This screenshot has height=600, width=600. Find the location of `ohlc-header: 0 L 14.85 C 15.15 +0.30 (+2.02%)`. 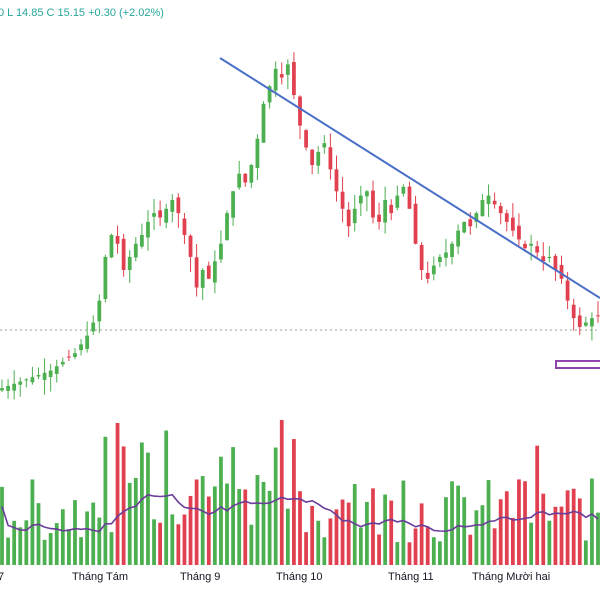

ohlc-header: 0 L 14.85 C 15.15 +0.30 (+2.02%) is located at coordinates (82, 13).